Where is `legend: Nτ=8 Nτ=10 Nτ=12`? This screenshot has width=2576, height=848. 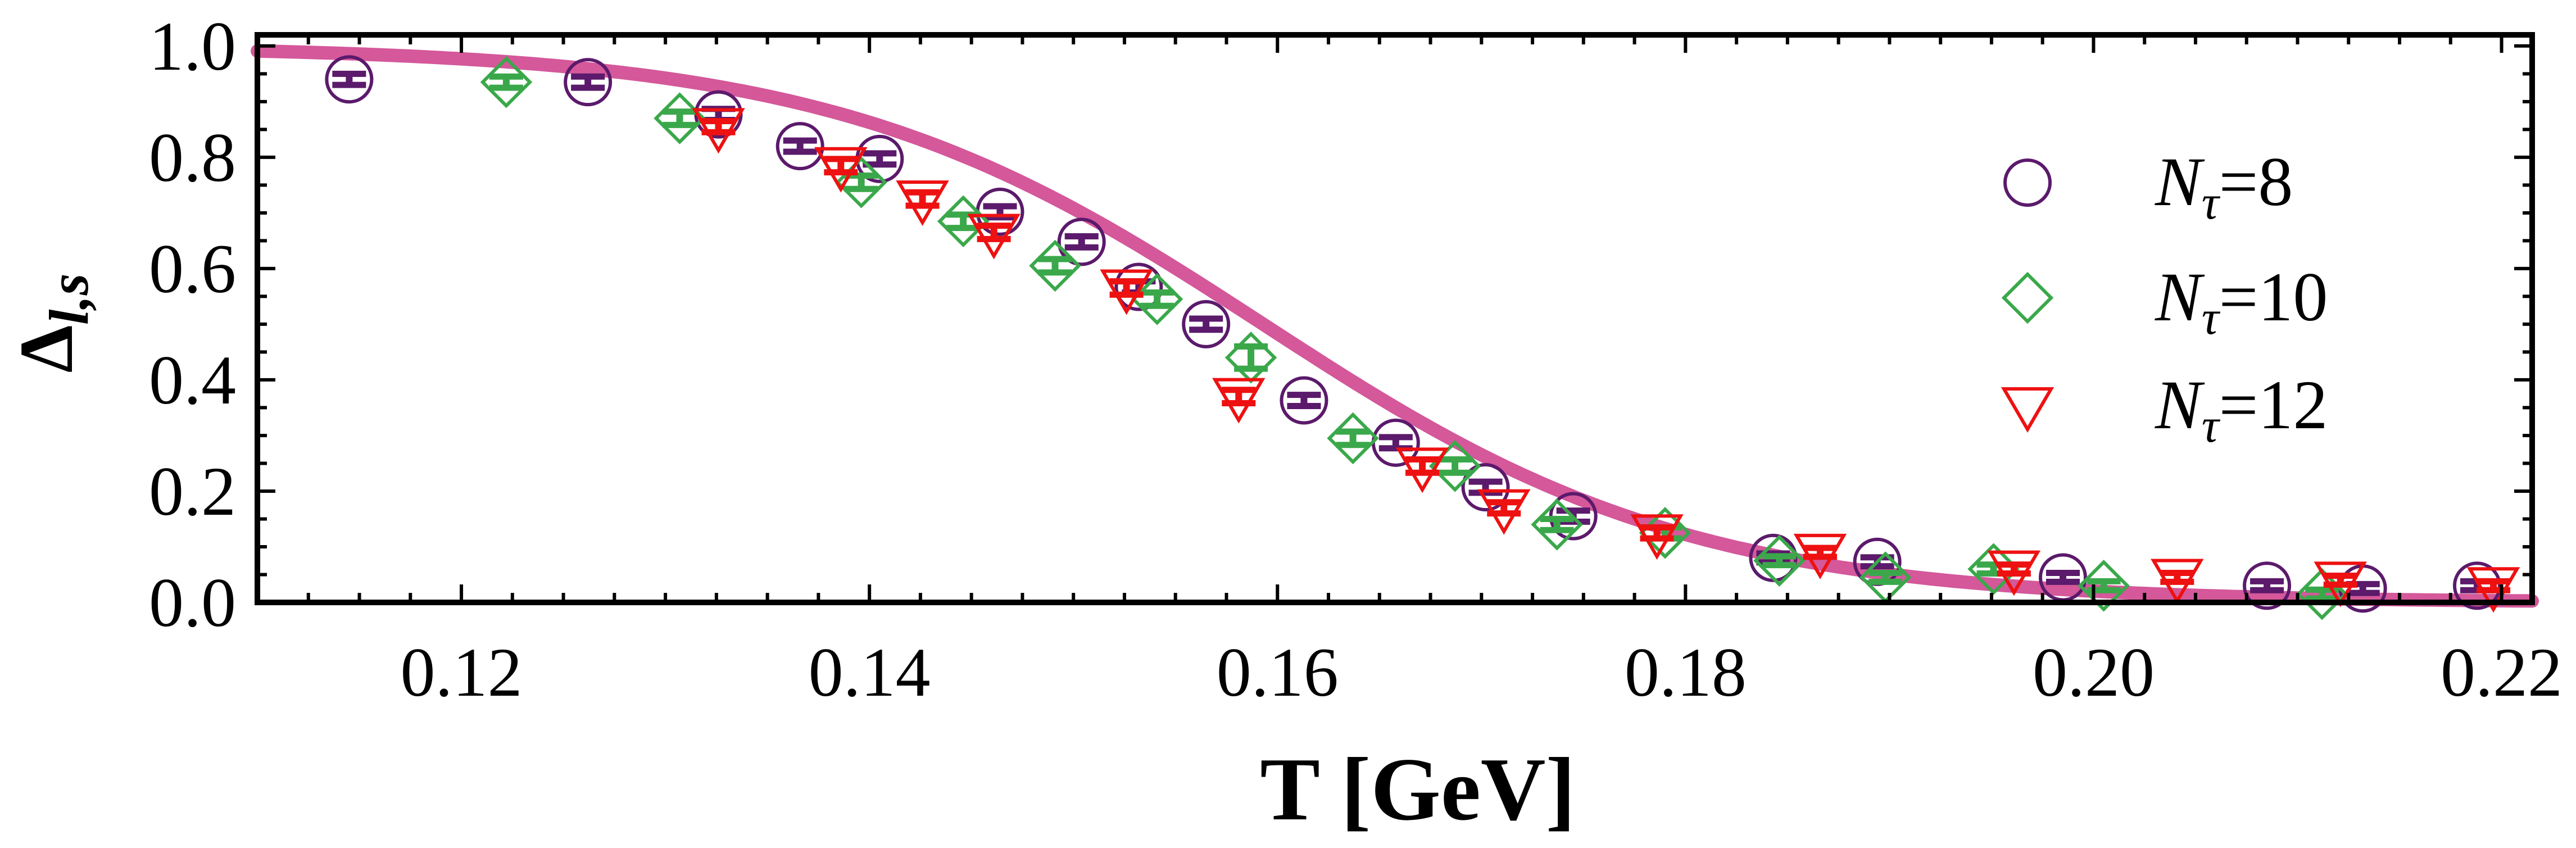 legend: Nτ=8 Nτ=10 Nτ=12 is located at coordinates (2164, 297).